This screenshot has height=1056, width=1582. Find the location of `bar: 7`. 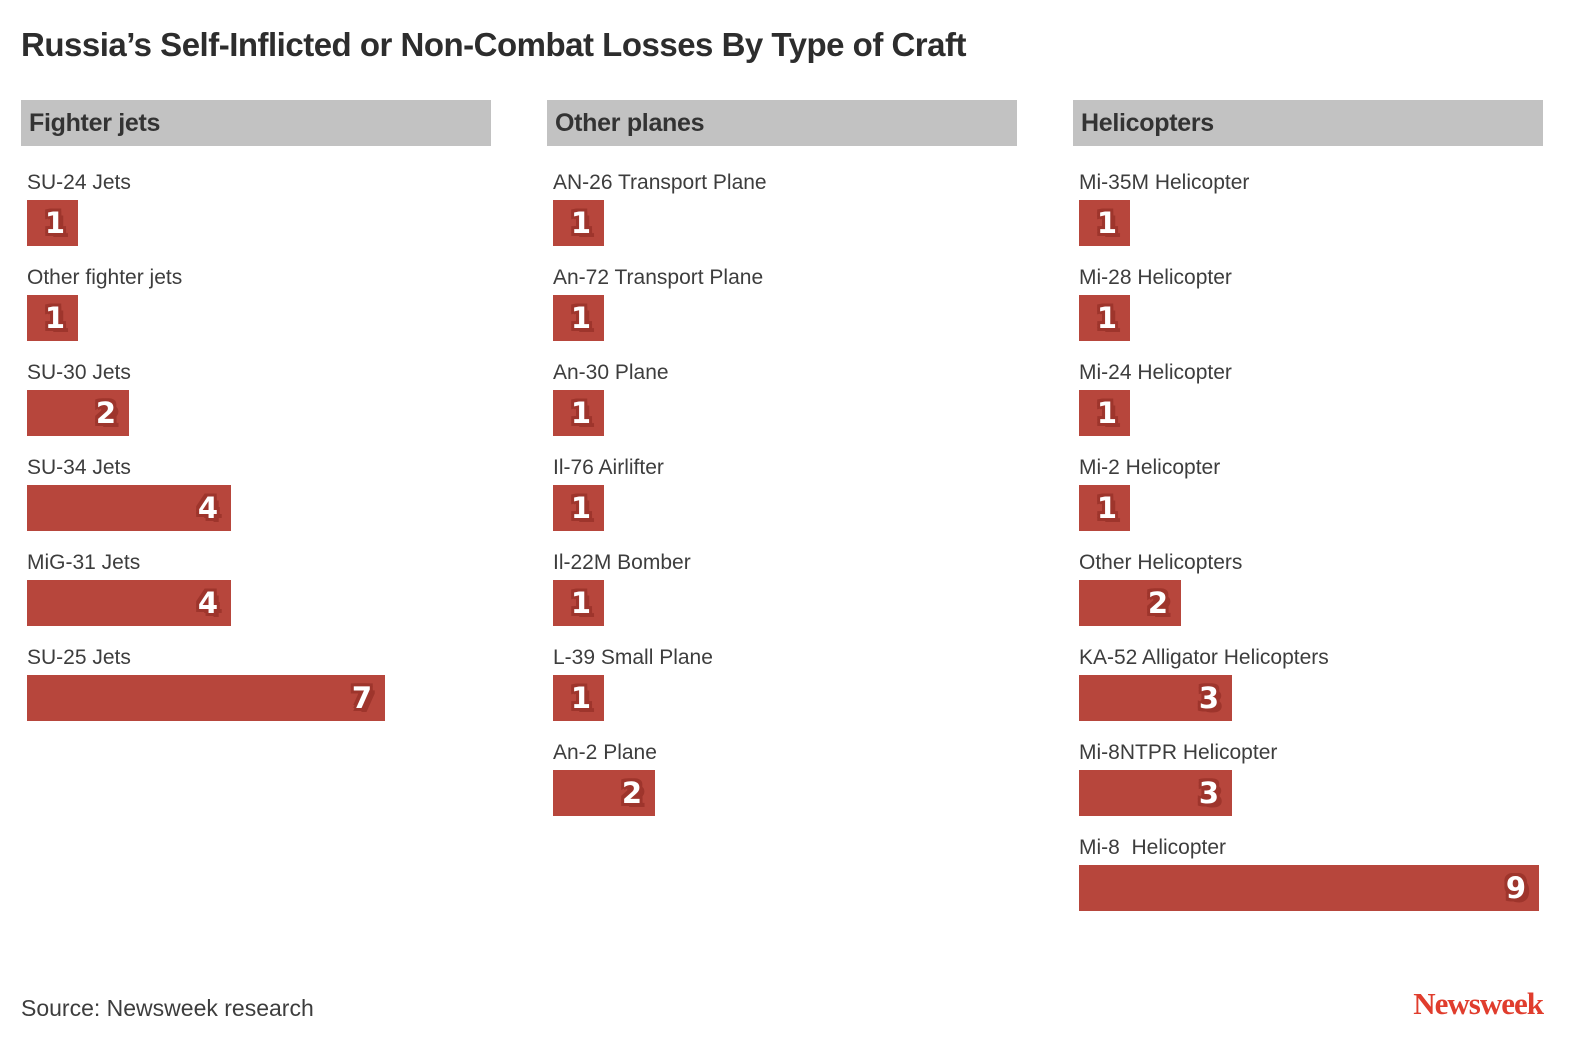

bar: 7 is located at coordinates (206, 698).